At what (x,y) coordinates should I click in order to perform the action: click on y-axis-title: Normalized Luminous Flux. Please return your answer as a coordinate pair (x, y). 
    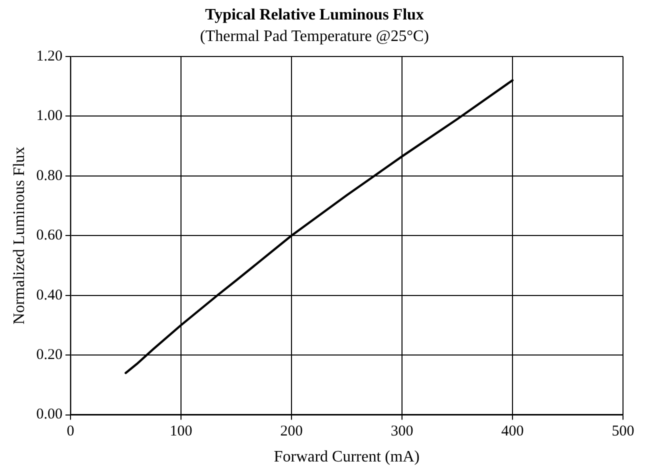
    Looking at the image, I should click on (19, 235).